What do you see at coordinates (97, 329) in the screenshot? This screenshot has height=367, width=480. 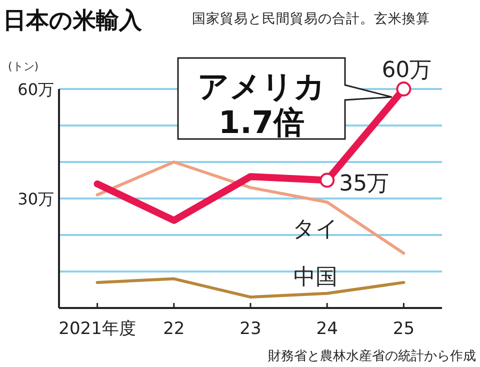 I see `x-tick-label: 2021年度` at bounding box center [97, 329].